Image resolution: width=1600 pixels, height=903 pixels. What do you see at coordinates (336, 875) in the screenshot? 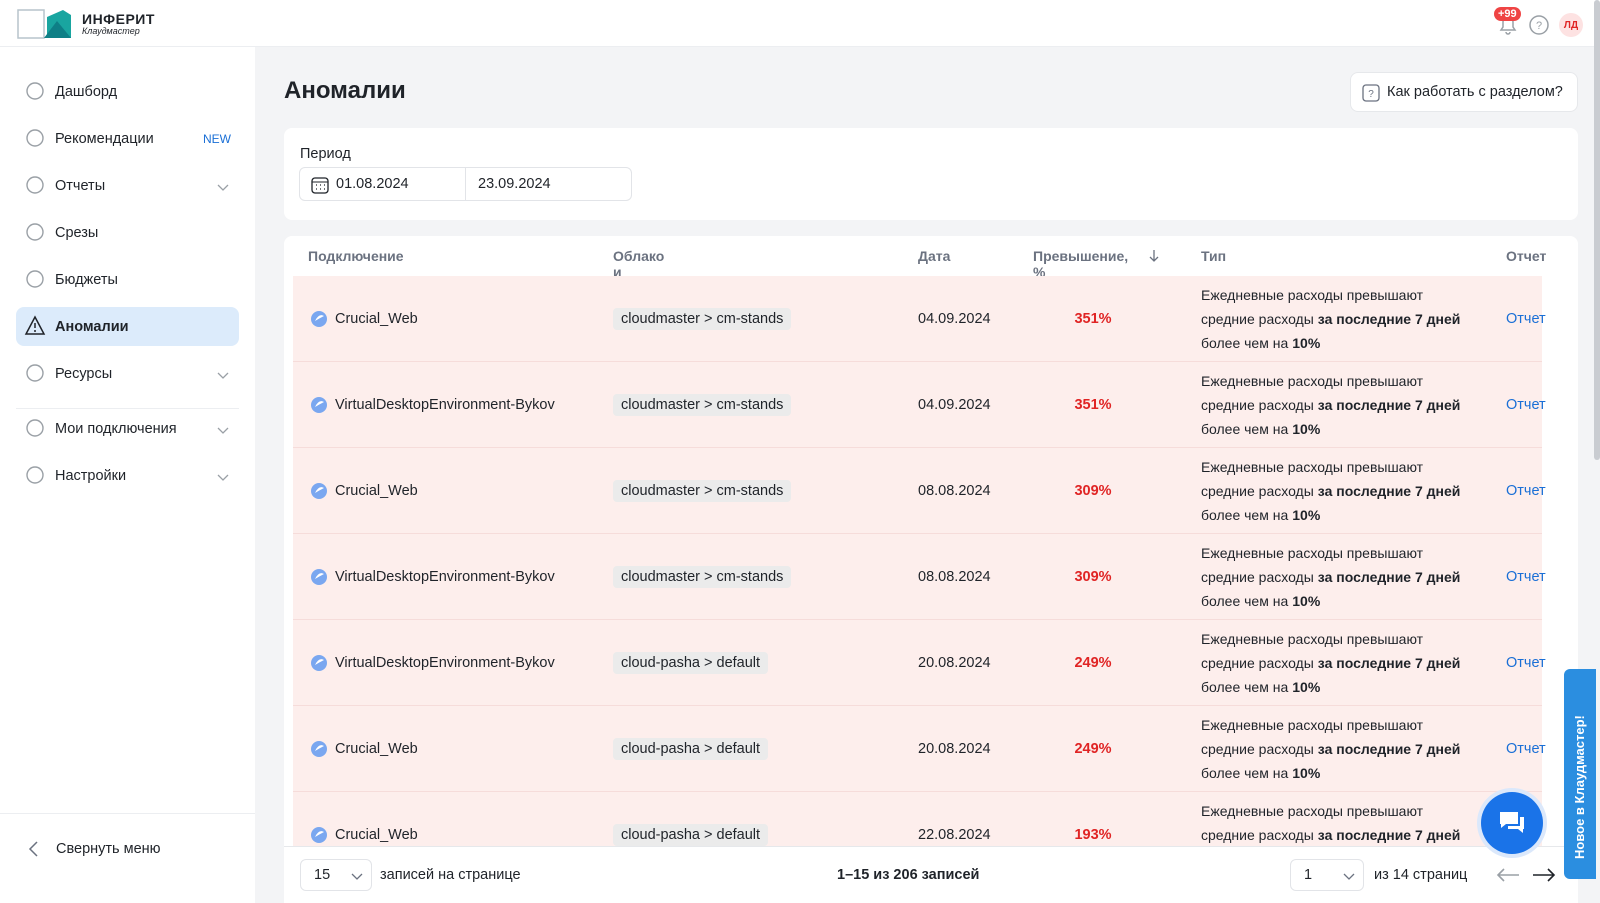
I see `per-page-select: 15` at bounding box center [336, 875].